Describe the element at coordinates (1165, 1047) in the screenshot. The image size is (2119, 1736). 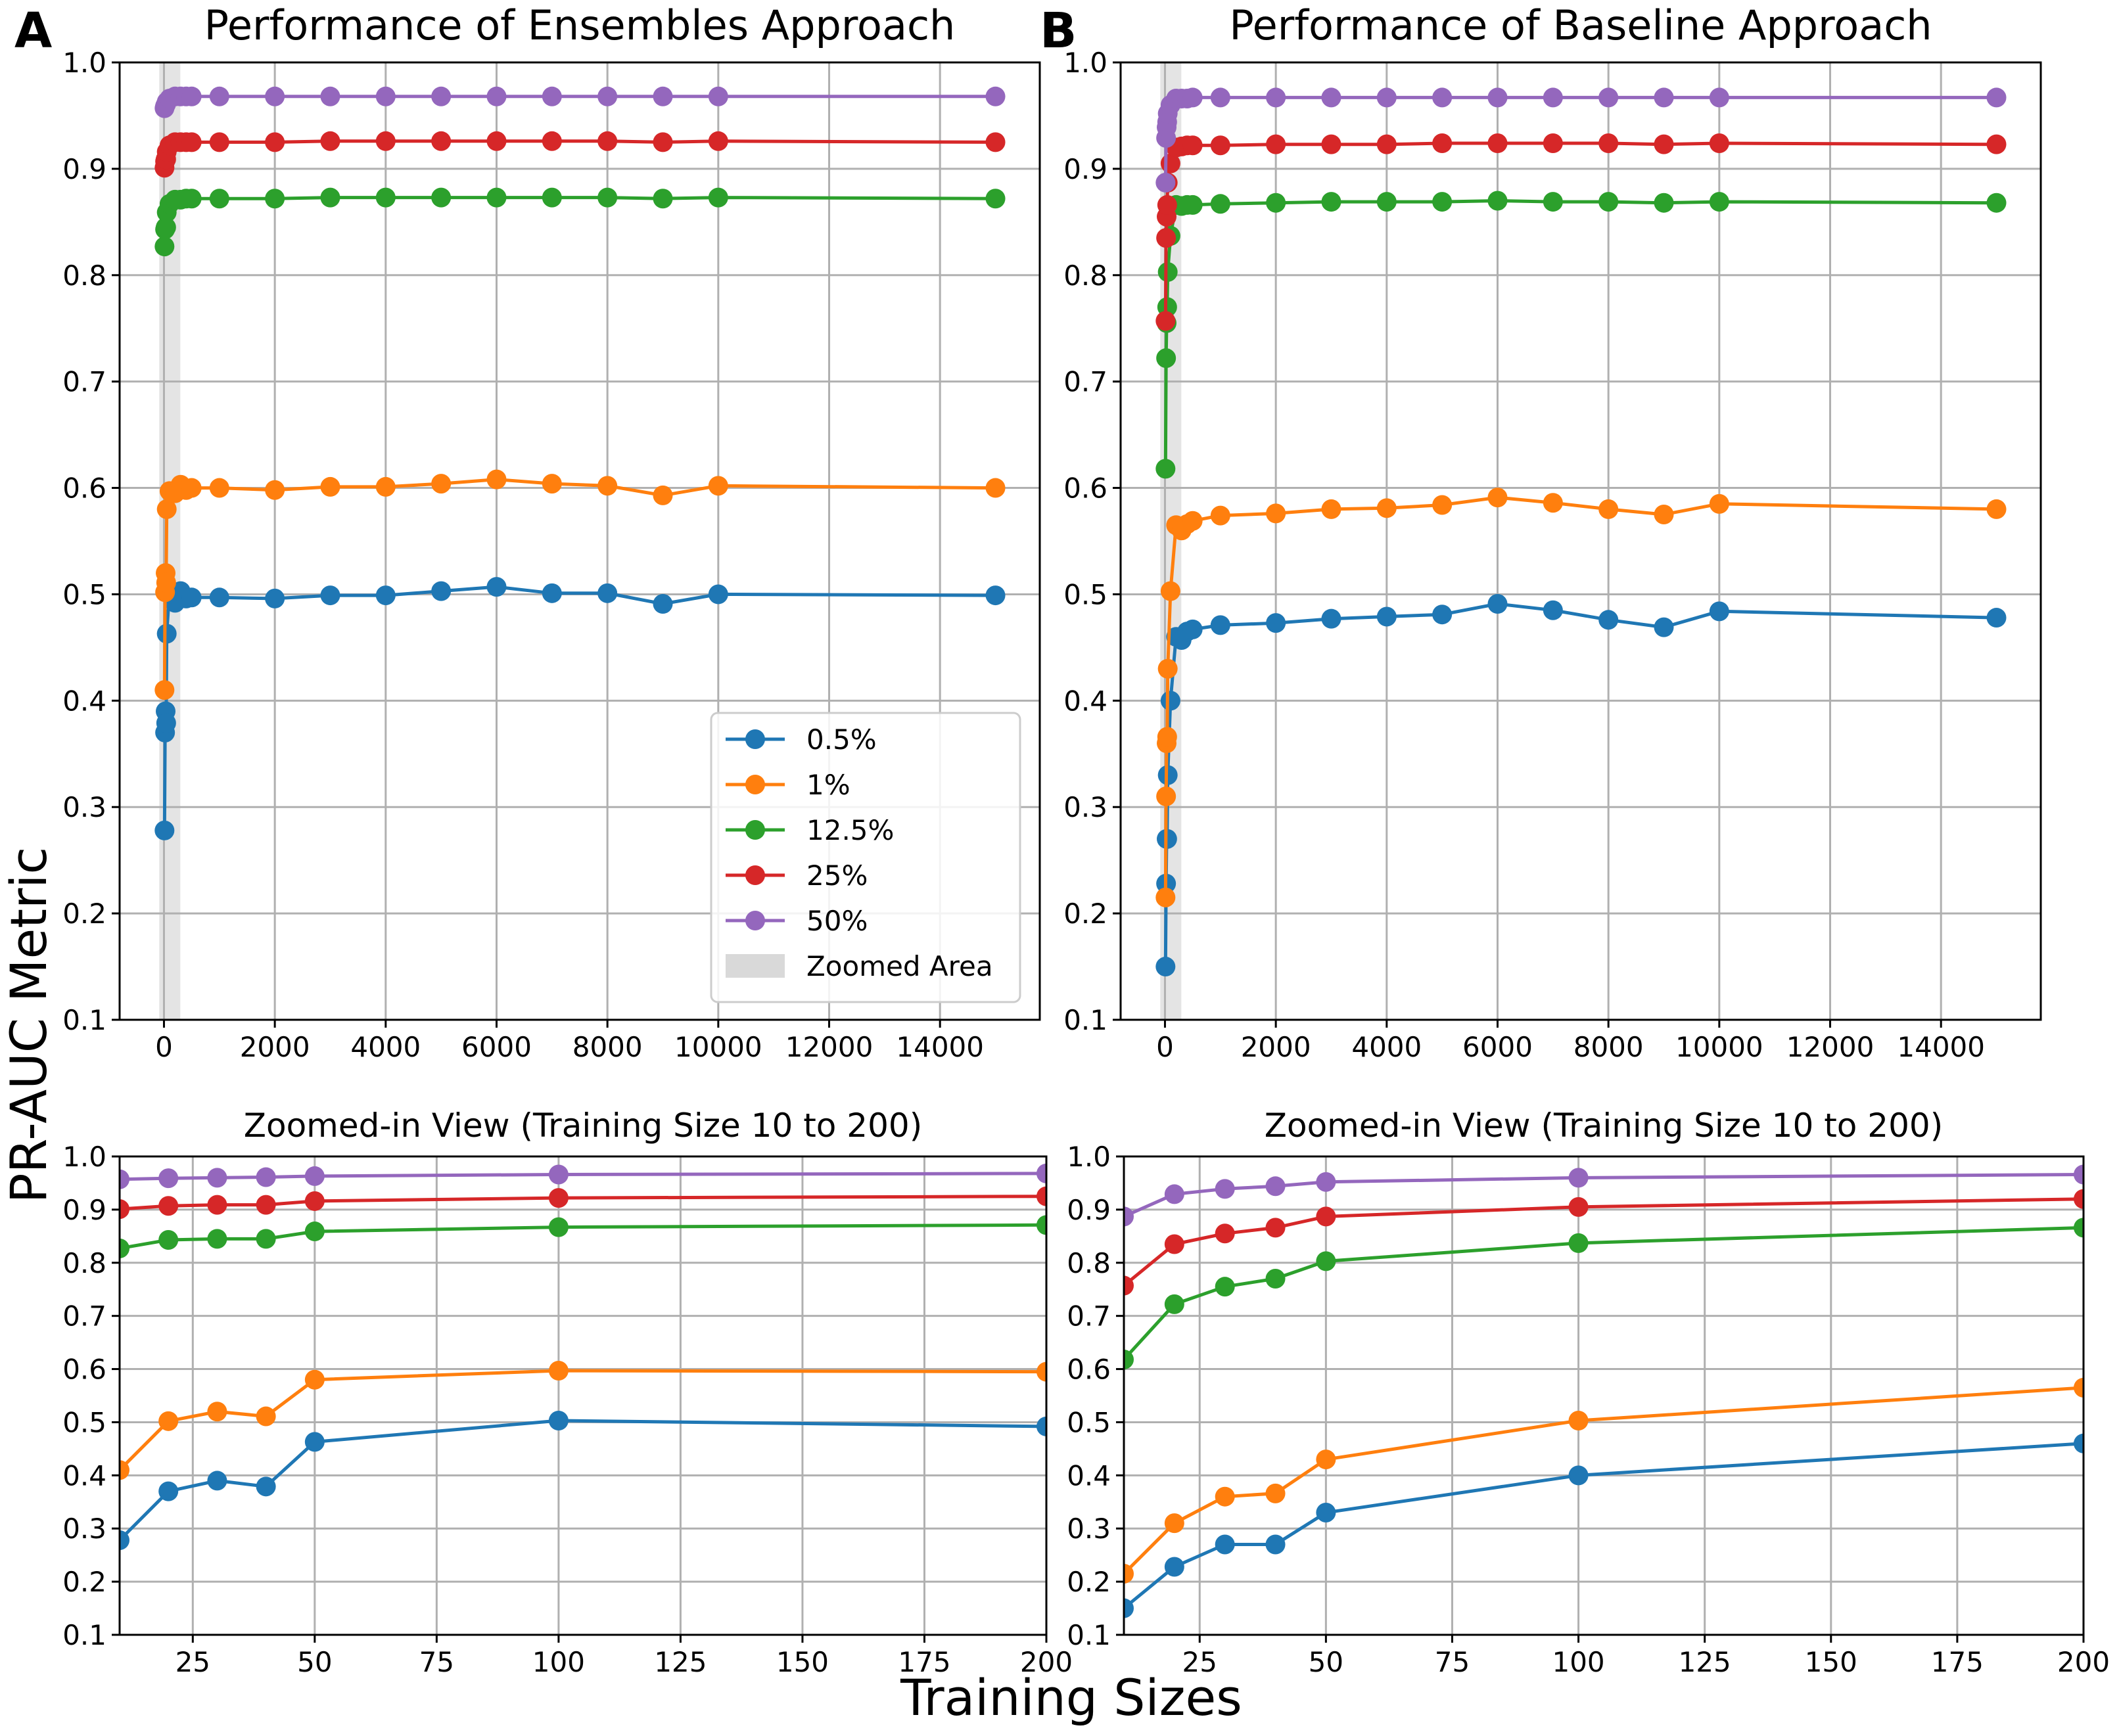
I see `x-tick-label: 0` at that location.